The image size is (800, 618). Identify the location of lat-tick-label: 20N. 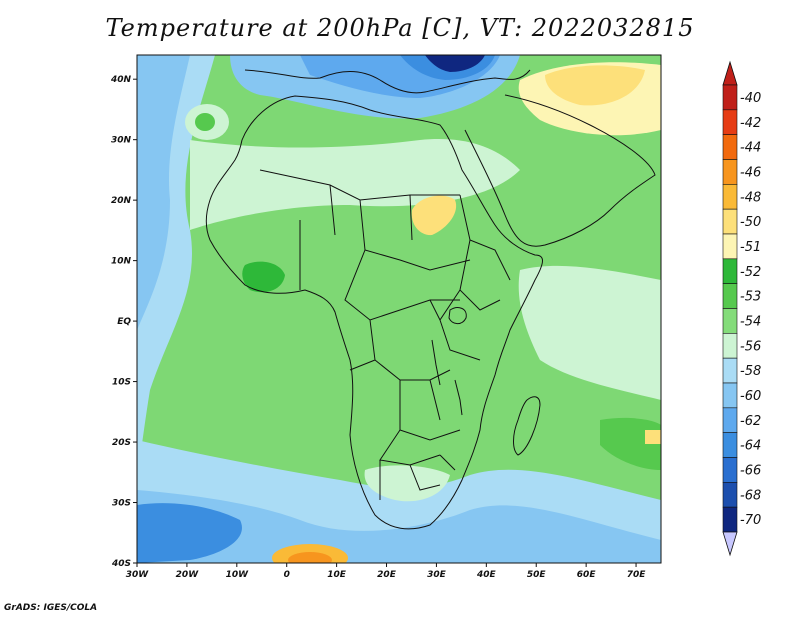
(121, 201).